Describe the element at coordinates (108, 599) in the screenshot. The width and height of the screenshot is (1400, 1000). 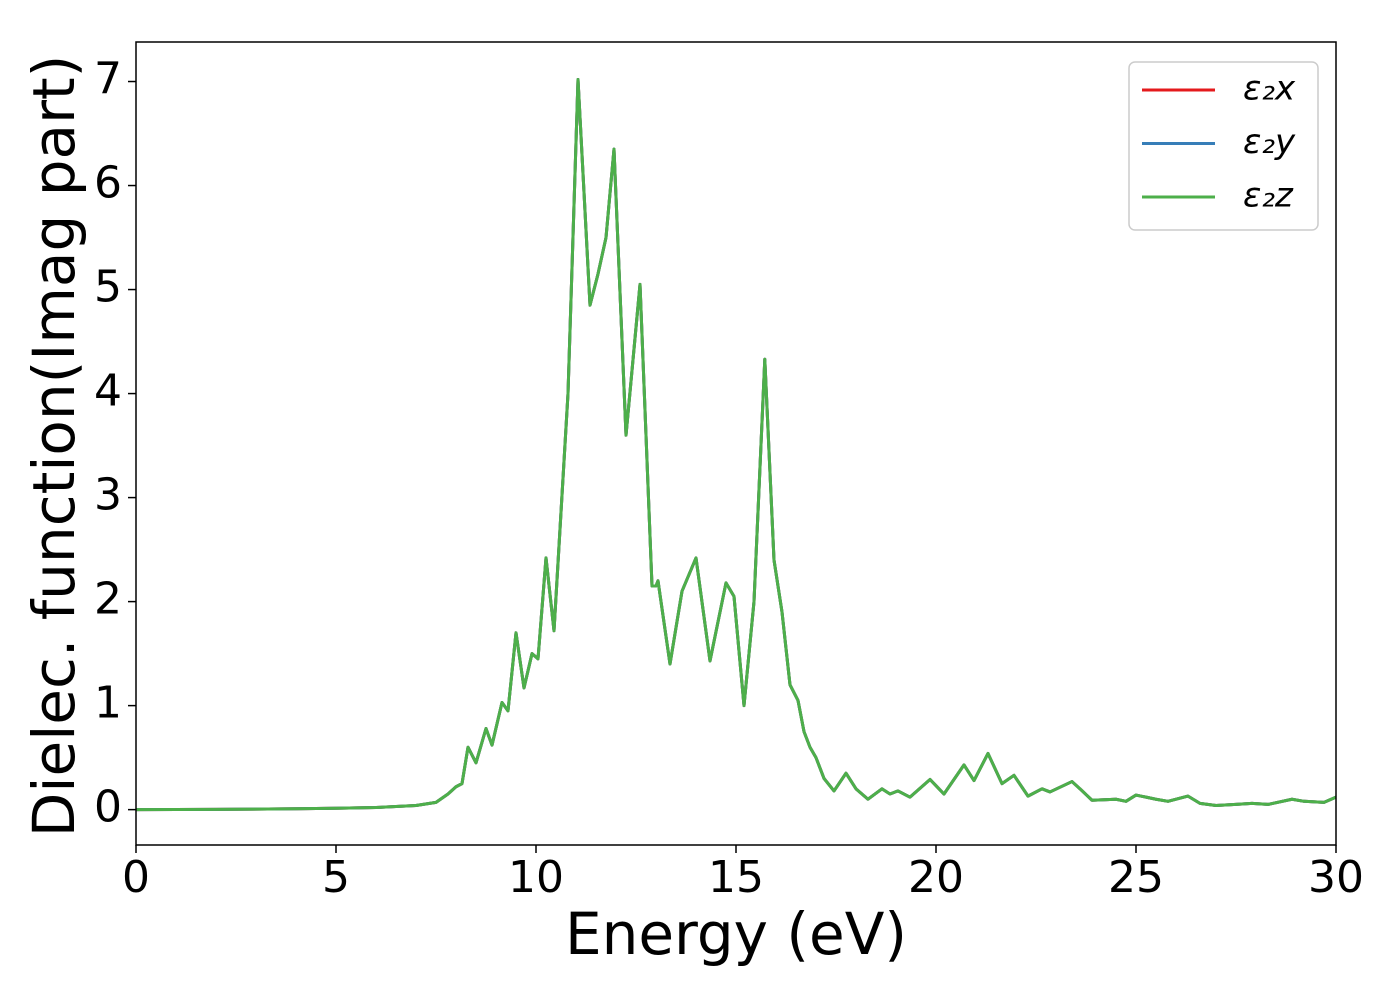
I see `y-tick-label: 2` at that location.